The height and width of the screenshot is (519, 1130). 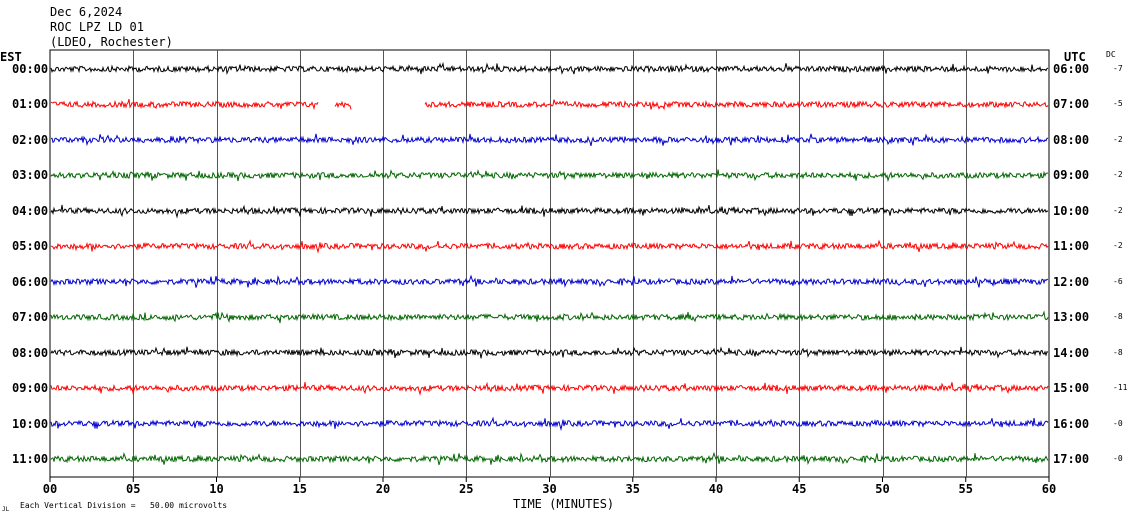 What do you see at coordinates (50, 489) in the screenshot?
I see `x-tick-label: 00` at bounding box center [50, 489].